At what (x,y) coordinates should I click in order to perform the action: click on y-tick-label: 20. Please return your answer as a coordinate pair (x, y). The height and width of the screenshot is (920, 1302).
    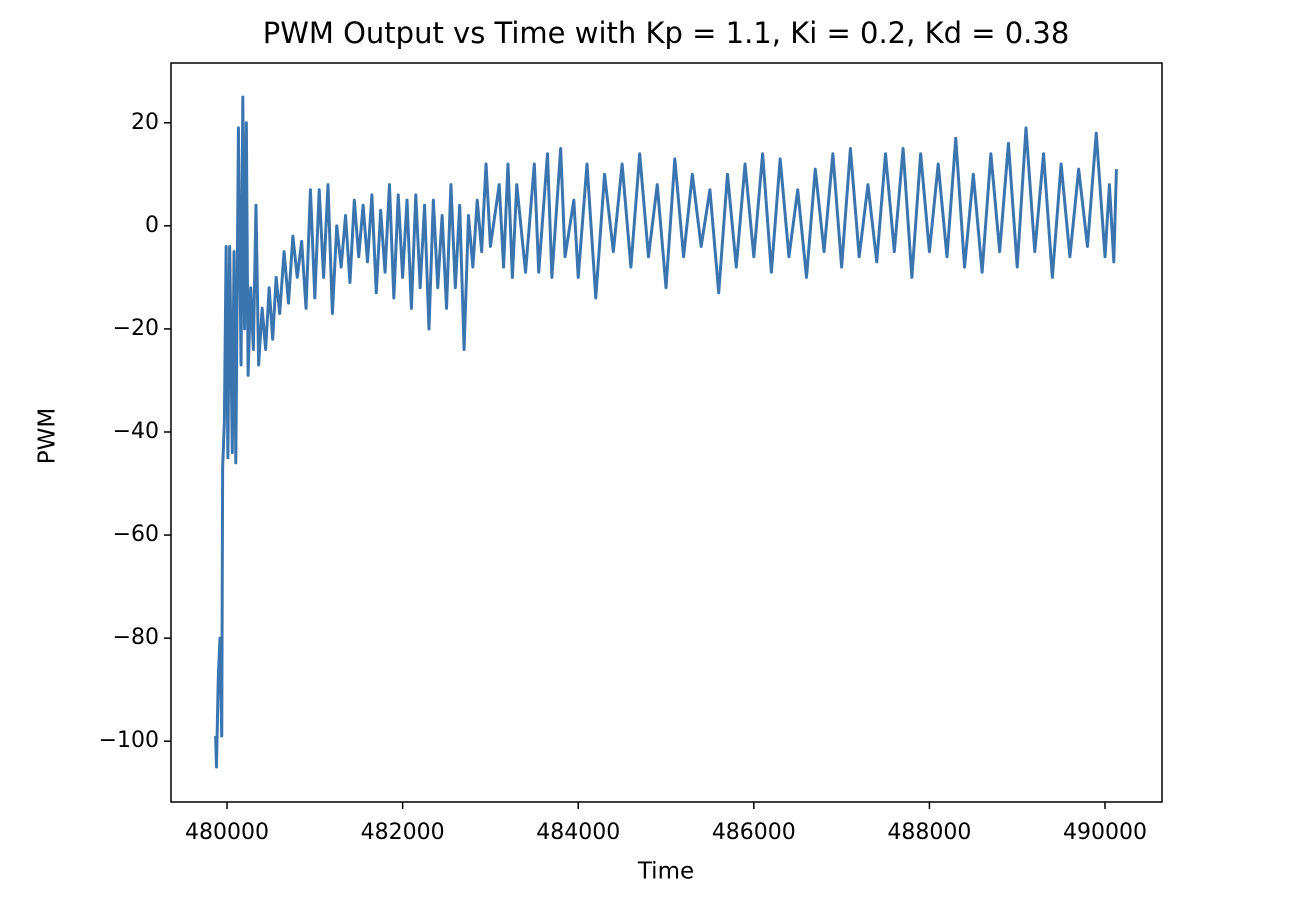
    Looking at the image, I should click on (145, 122).